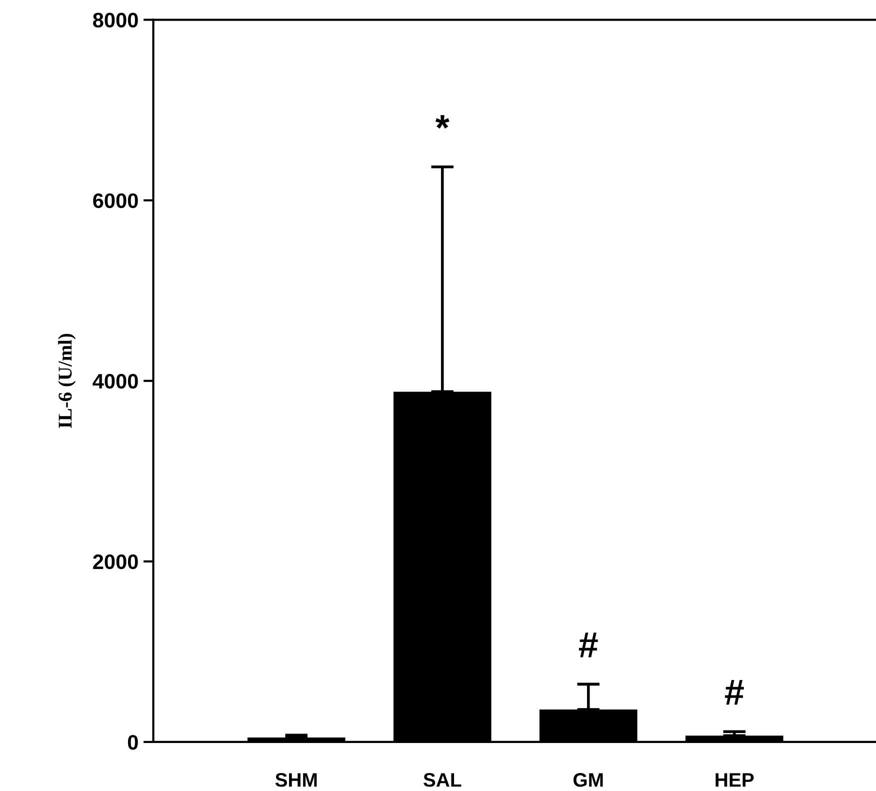 Image resolution: width=876 pixels, height=791 pixels. I want to click on x-tick-label: GM, so click(588, 780).